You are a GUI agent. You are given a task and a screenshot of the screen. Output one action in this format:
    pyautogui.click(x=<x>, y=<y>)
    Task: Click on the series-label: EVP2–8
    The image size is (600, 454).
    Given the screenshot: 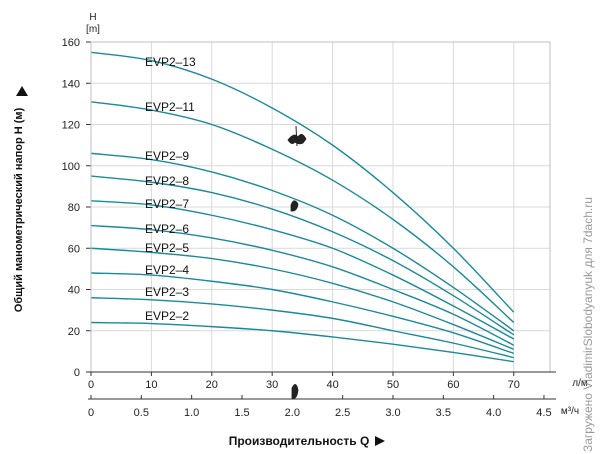 What is the action you would take?
    pyautogui.click(x=167, y=181)
    